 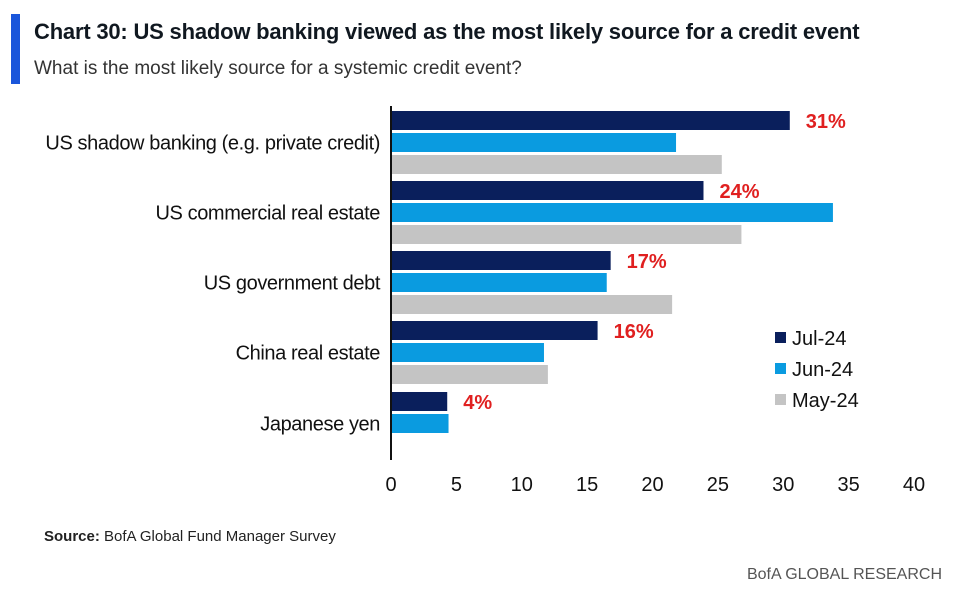 I want to click on x-tick-label: 35, so click(x=849, y=485).